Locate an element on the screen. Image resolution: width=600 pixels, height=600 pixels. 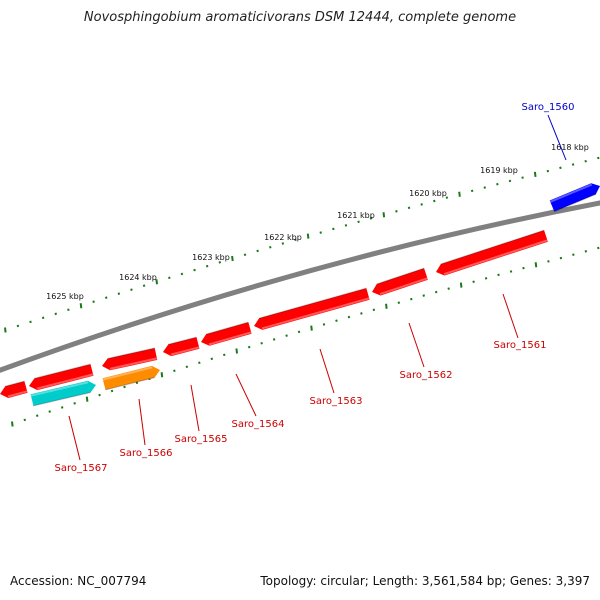
scale-label: 1621 kbp is located at coordinates (356, 215).